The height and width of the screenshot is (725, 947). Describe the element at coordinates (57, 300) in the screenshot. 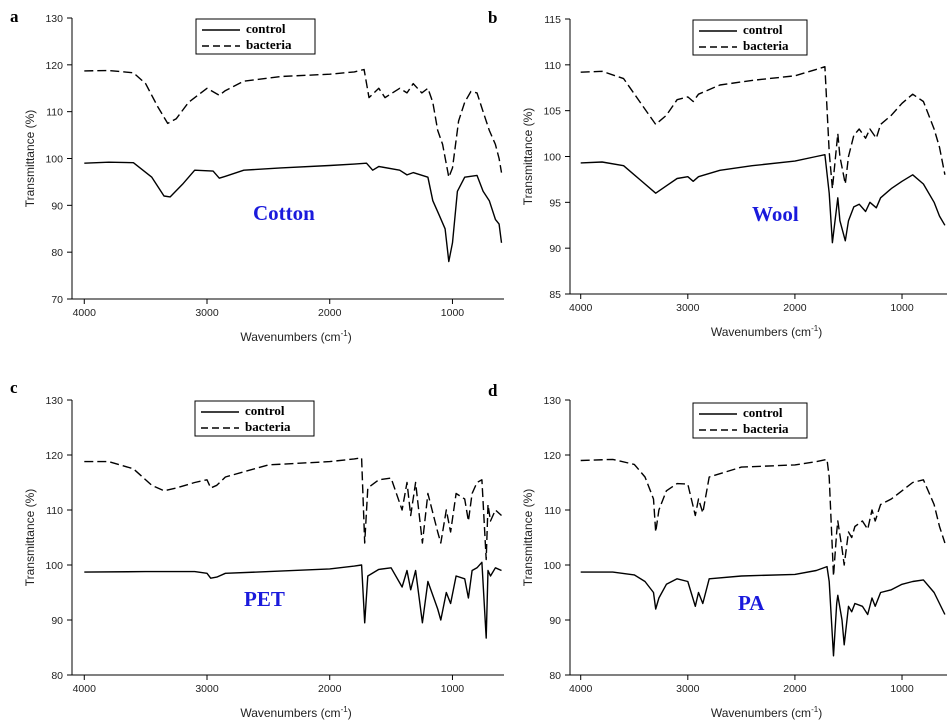

I see `y-tick-label: 70` at that location.